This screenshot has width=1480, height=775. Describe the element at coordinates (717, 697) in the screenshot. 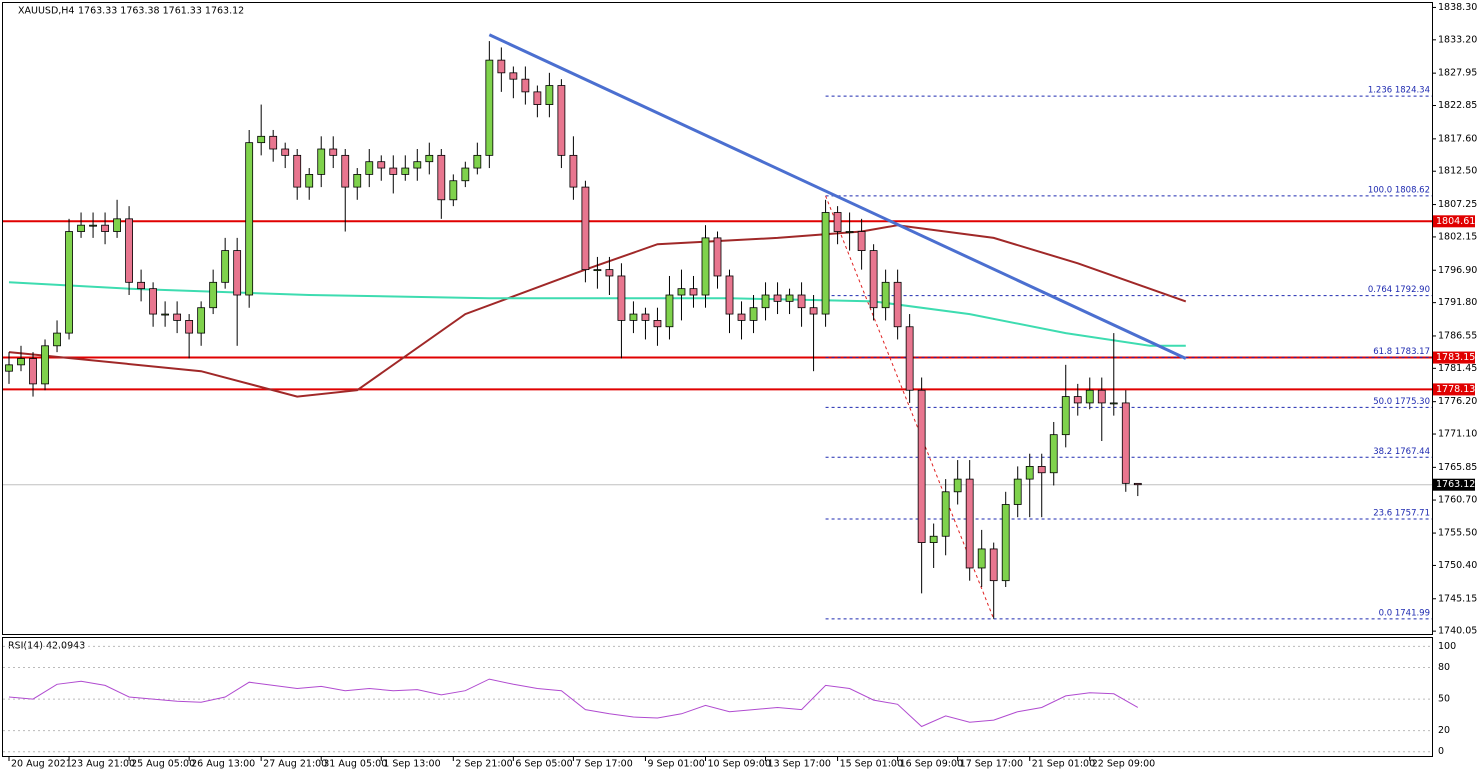

I see `rsi-panel` at that location.